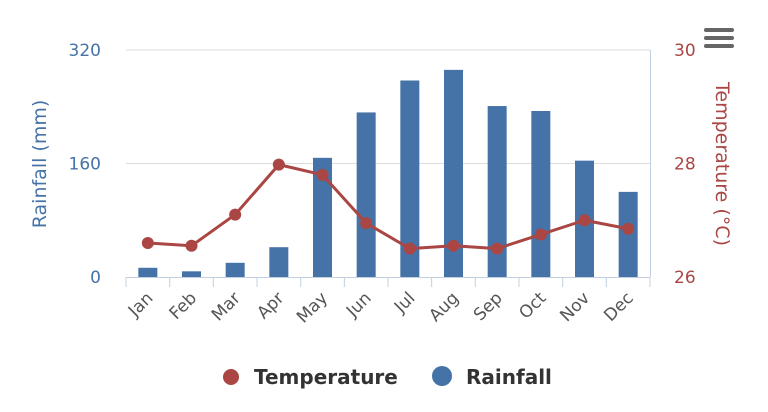 This screenshot has width=768, height=412. I want to click on temperature-series-line, so click(388, 207).